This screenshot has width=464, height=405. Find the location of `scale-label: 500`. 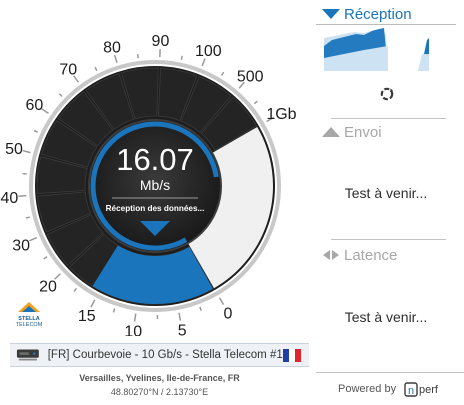

scale-label: 500 is located at coordinates (250, 76).